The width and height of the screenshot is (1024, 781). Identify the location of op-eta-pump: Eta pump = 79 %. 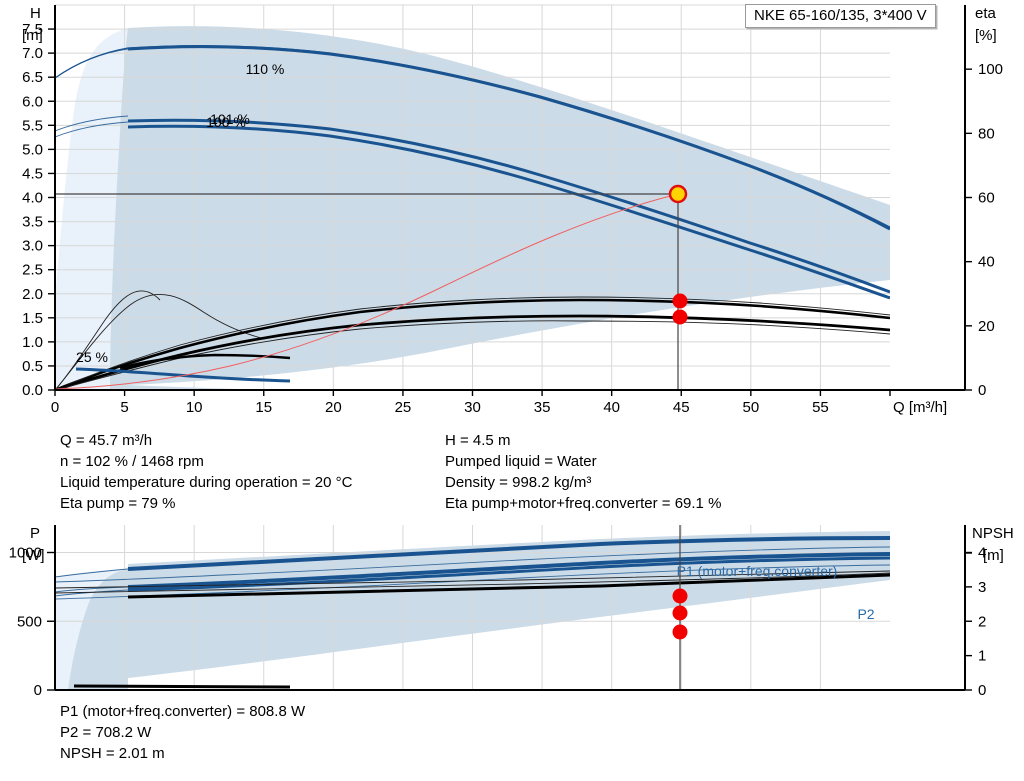
(118, 503).